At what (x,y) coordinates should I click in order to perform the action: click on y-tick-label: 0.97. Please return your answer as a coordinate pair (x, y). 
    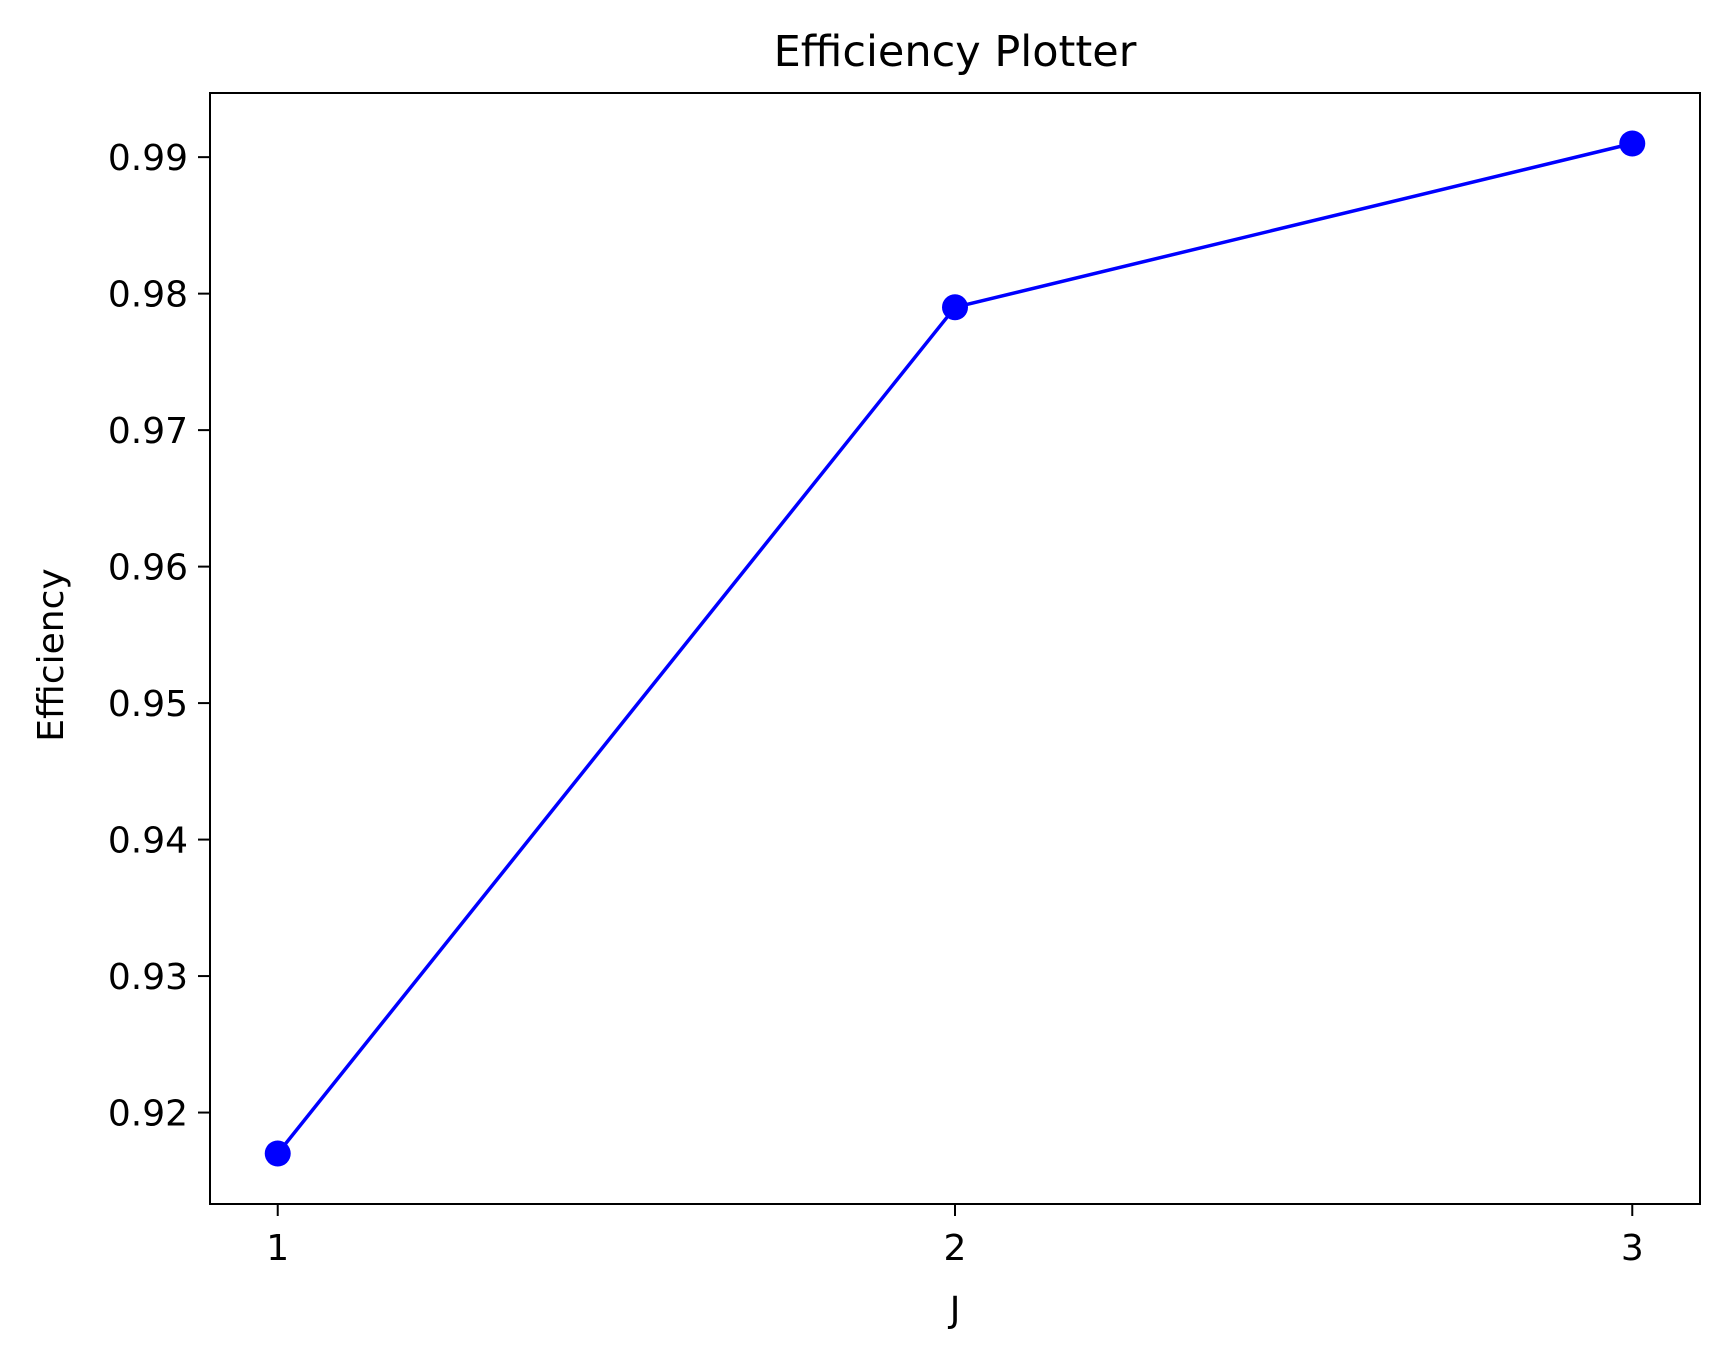
    Looking at the image, I should click on (148, 431).